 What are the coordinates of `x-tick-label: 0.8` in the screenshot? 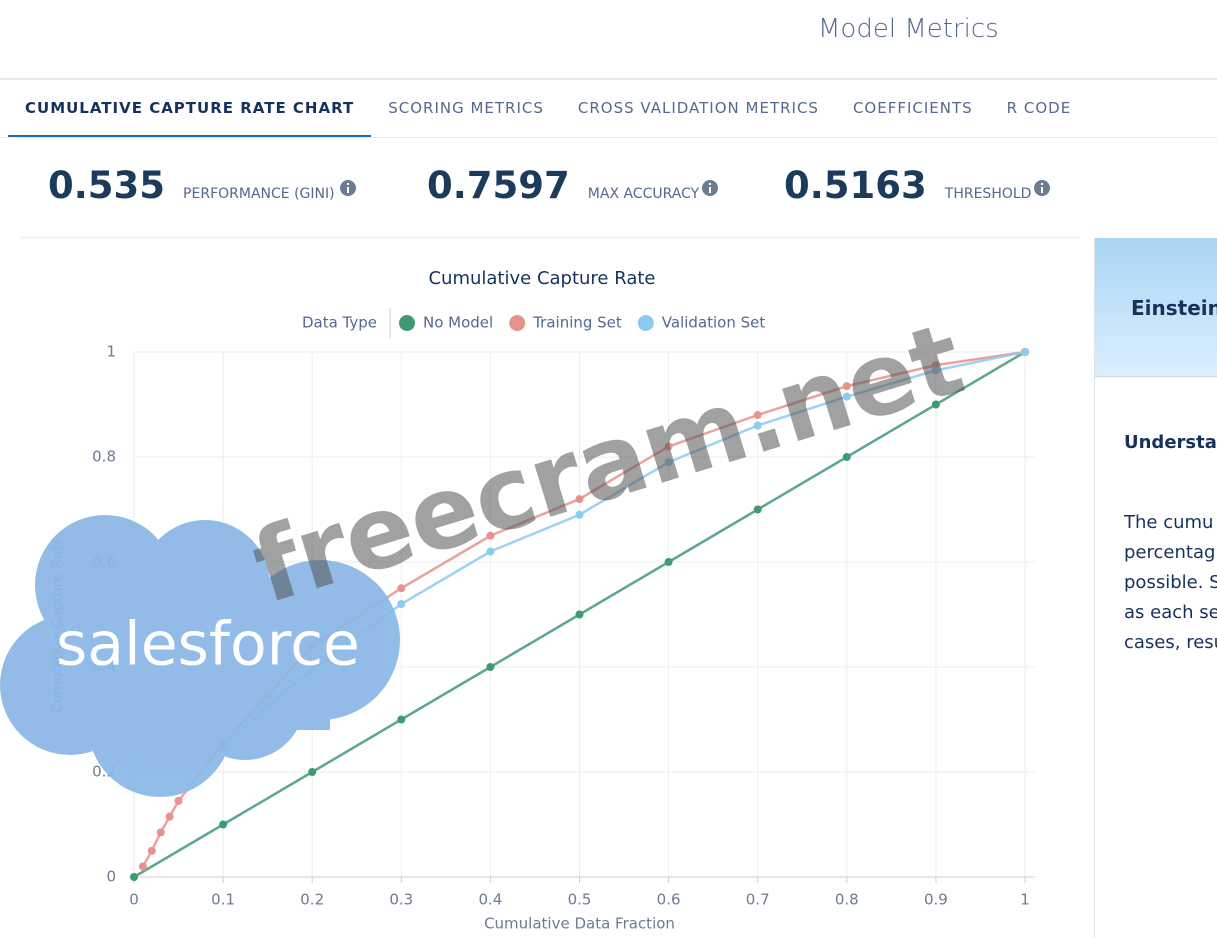 It's located at (847, 900).